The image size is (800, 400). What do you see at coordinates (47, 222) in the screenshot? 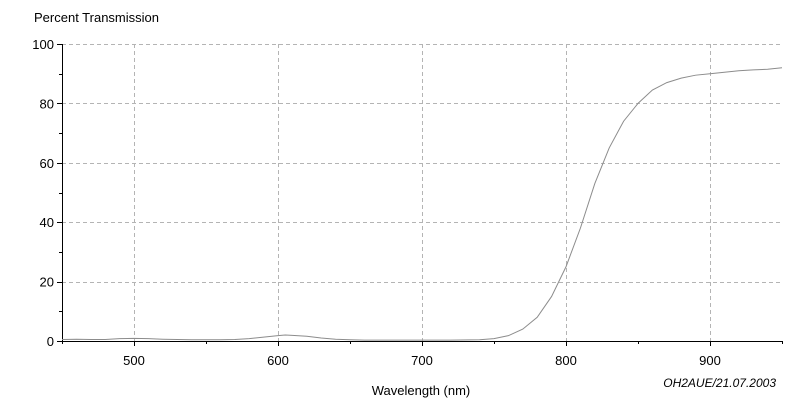
I see `y-tick-label-40: 40` at bounding box center [47, 222].